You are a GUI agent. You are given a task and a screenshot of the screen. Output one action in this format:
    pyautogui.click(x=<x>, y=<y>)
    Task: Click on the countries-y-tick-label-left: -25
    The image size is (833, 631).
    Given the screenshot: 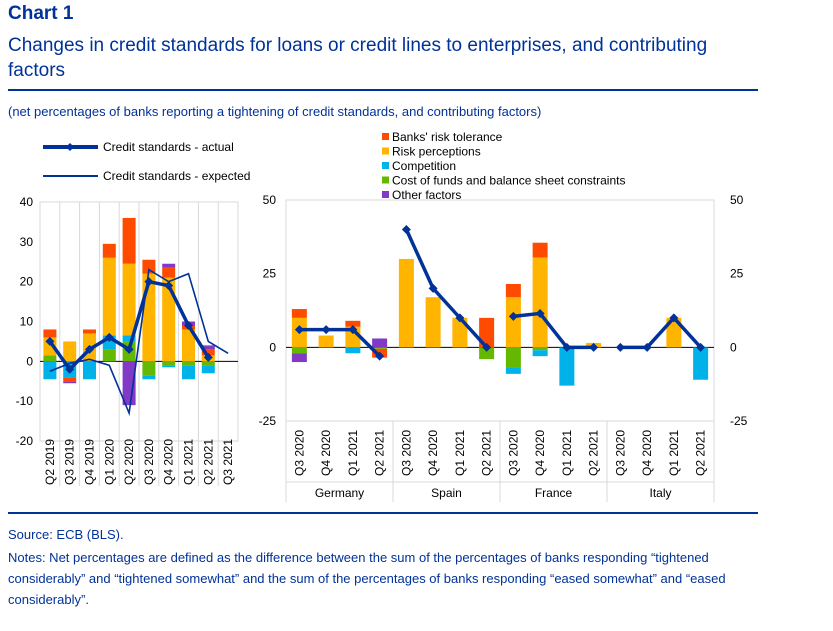 What is the action you would take?
    pyautogui.click(x=268, y=421)
    